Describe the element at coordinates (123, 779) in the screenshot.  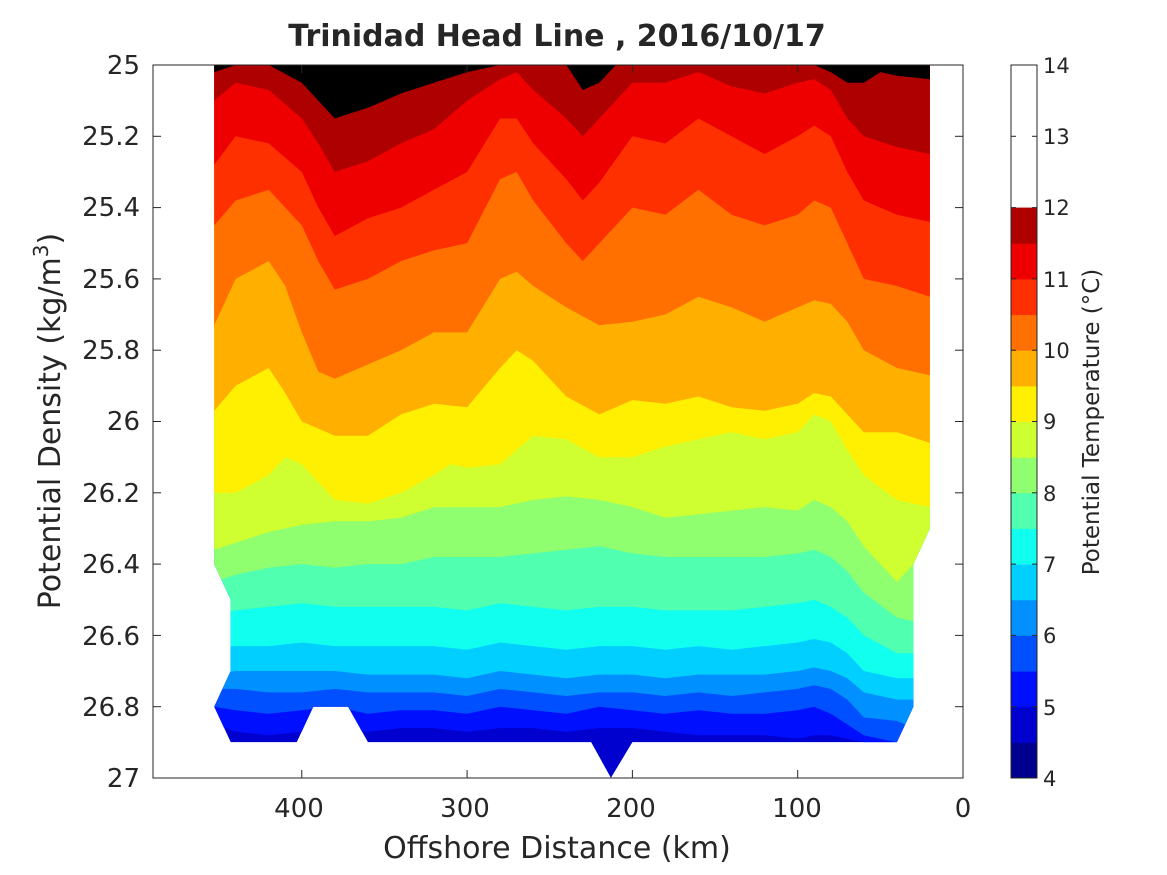
I see `y-tick-label-27: 27` at that location.